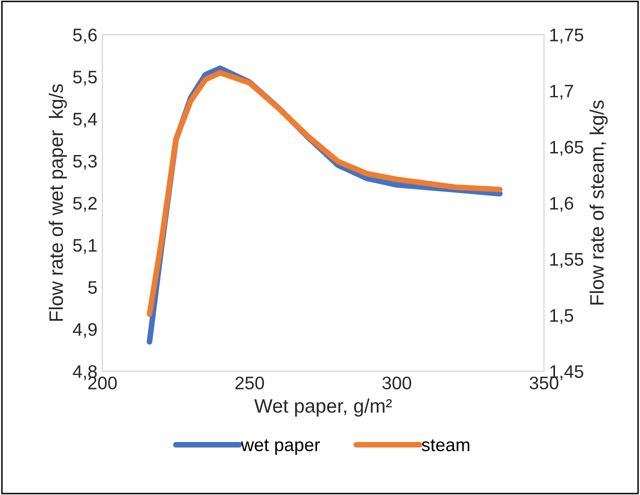 The height and width of the screenshot is (495, 640). Describe the element at coordinates (92, 287) in the screenshot. I see `y-tick-label: 5` at that location.